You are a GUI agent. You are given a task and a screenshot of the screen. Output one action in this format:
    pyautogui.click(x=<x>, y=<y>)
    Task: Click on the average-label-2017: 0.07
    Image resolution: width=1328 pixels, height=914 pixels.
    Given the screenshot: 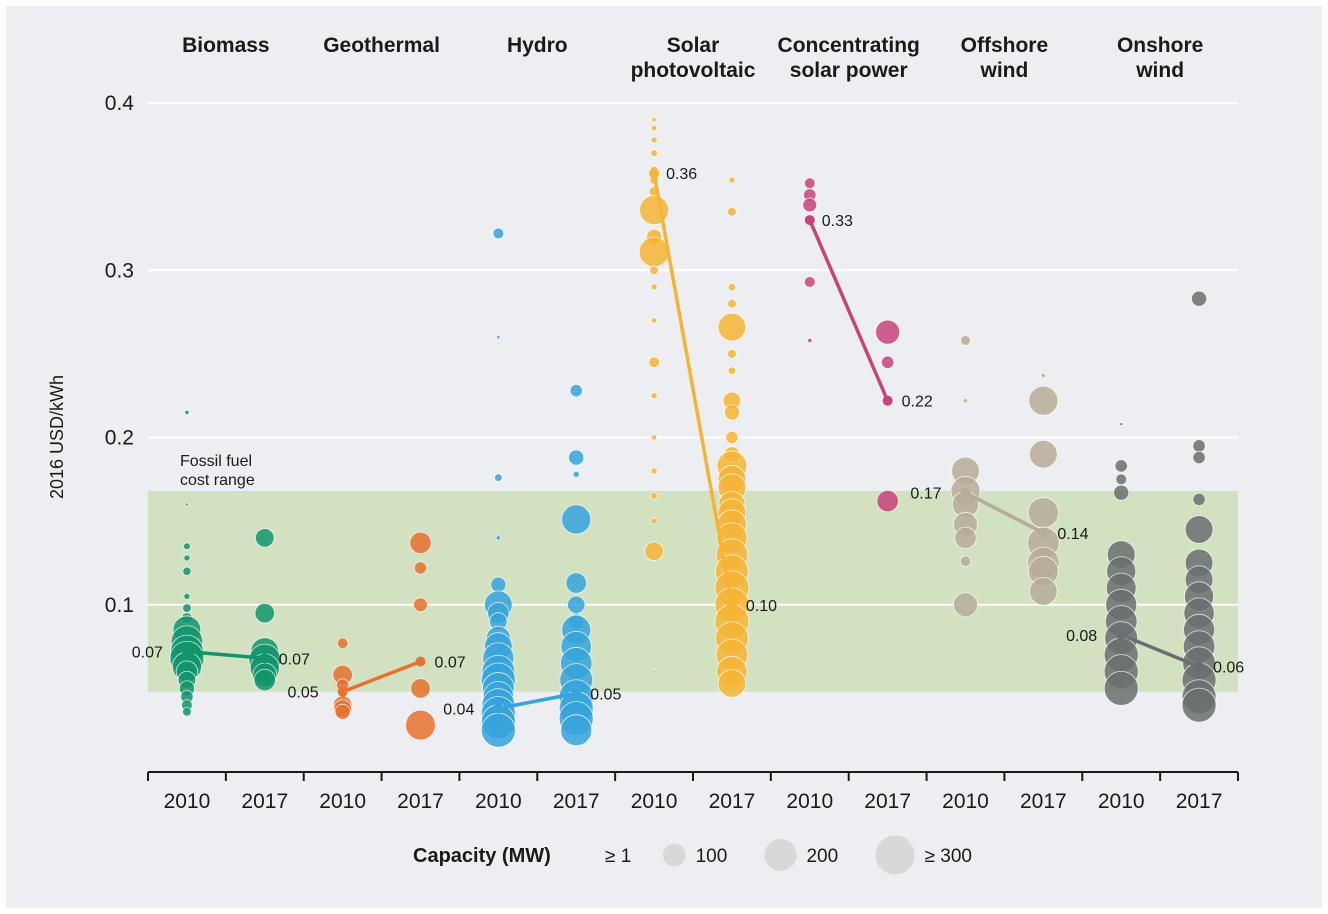 What is the action you would take?
    pyautogui.click(x=294, y=659)
    